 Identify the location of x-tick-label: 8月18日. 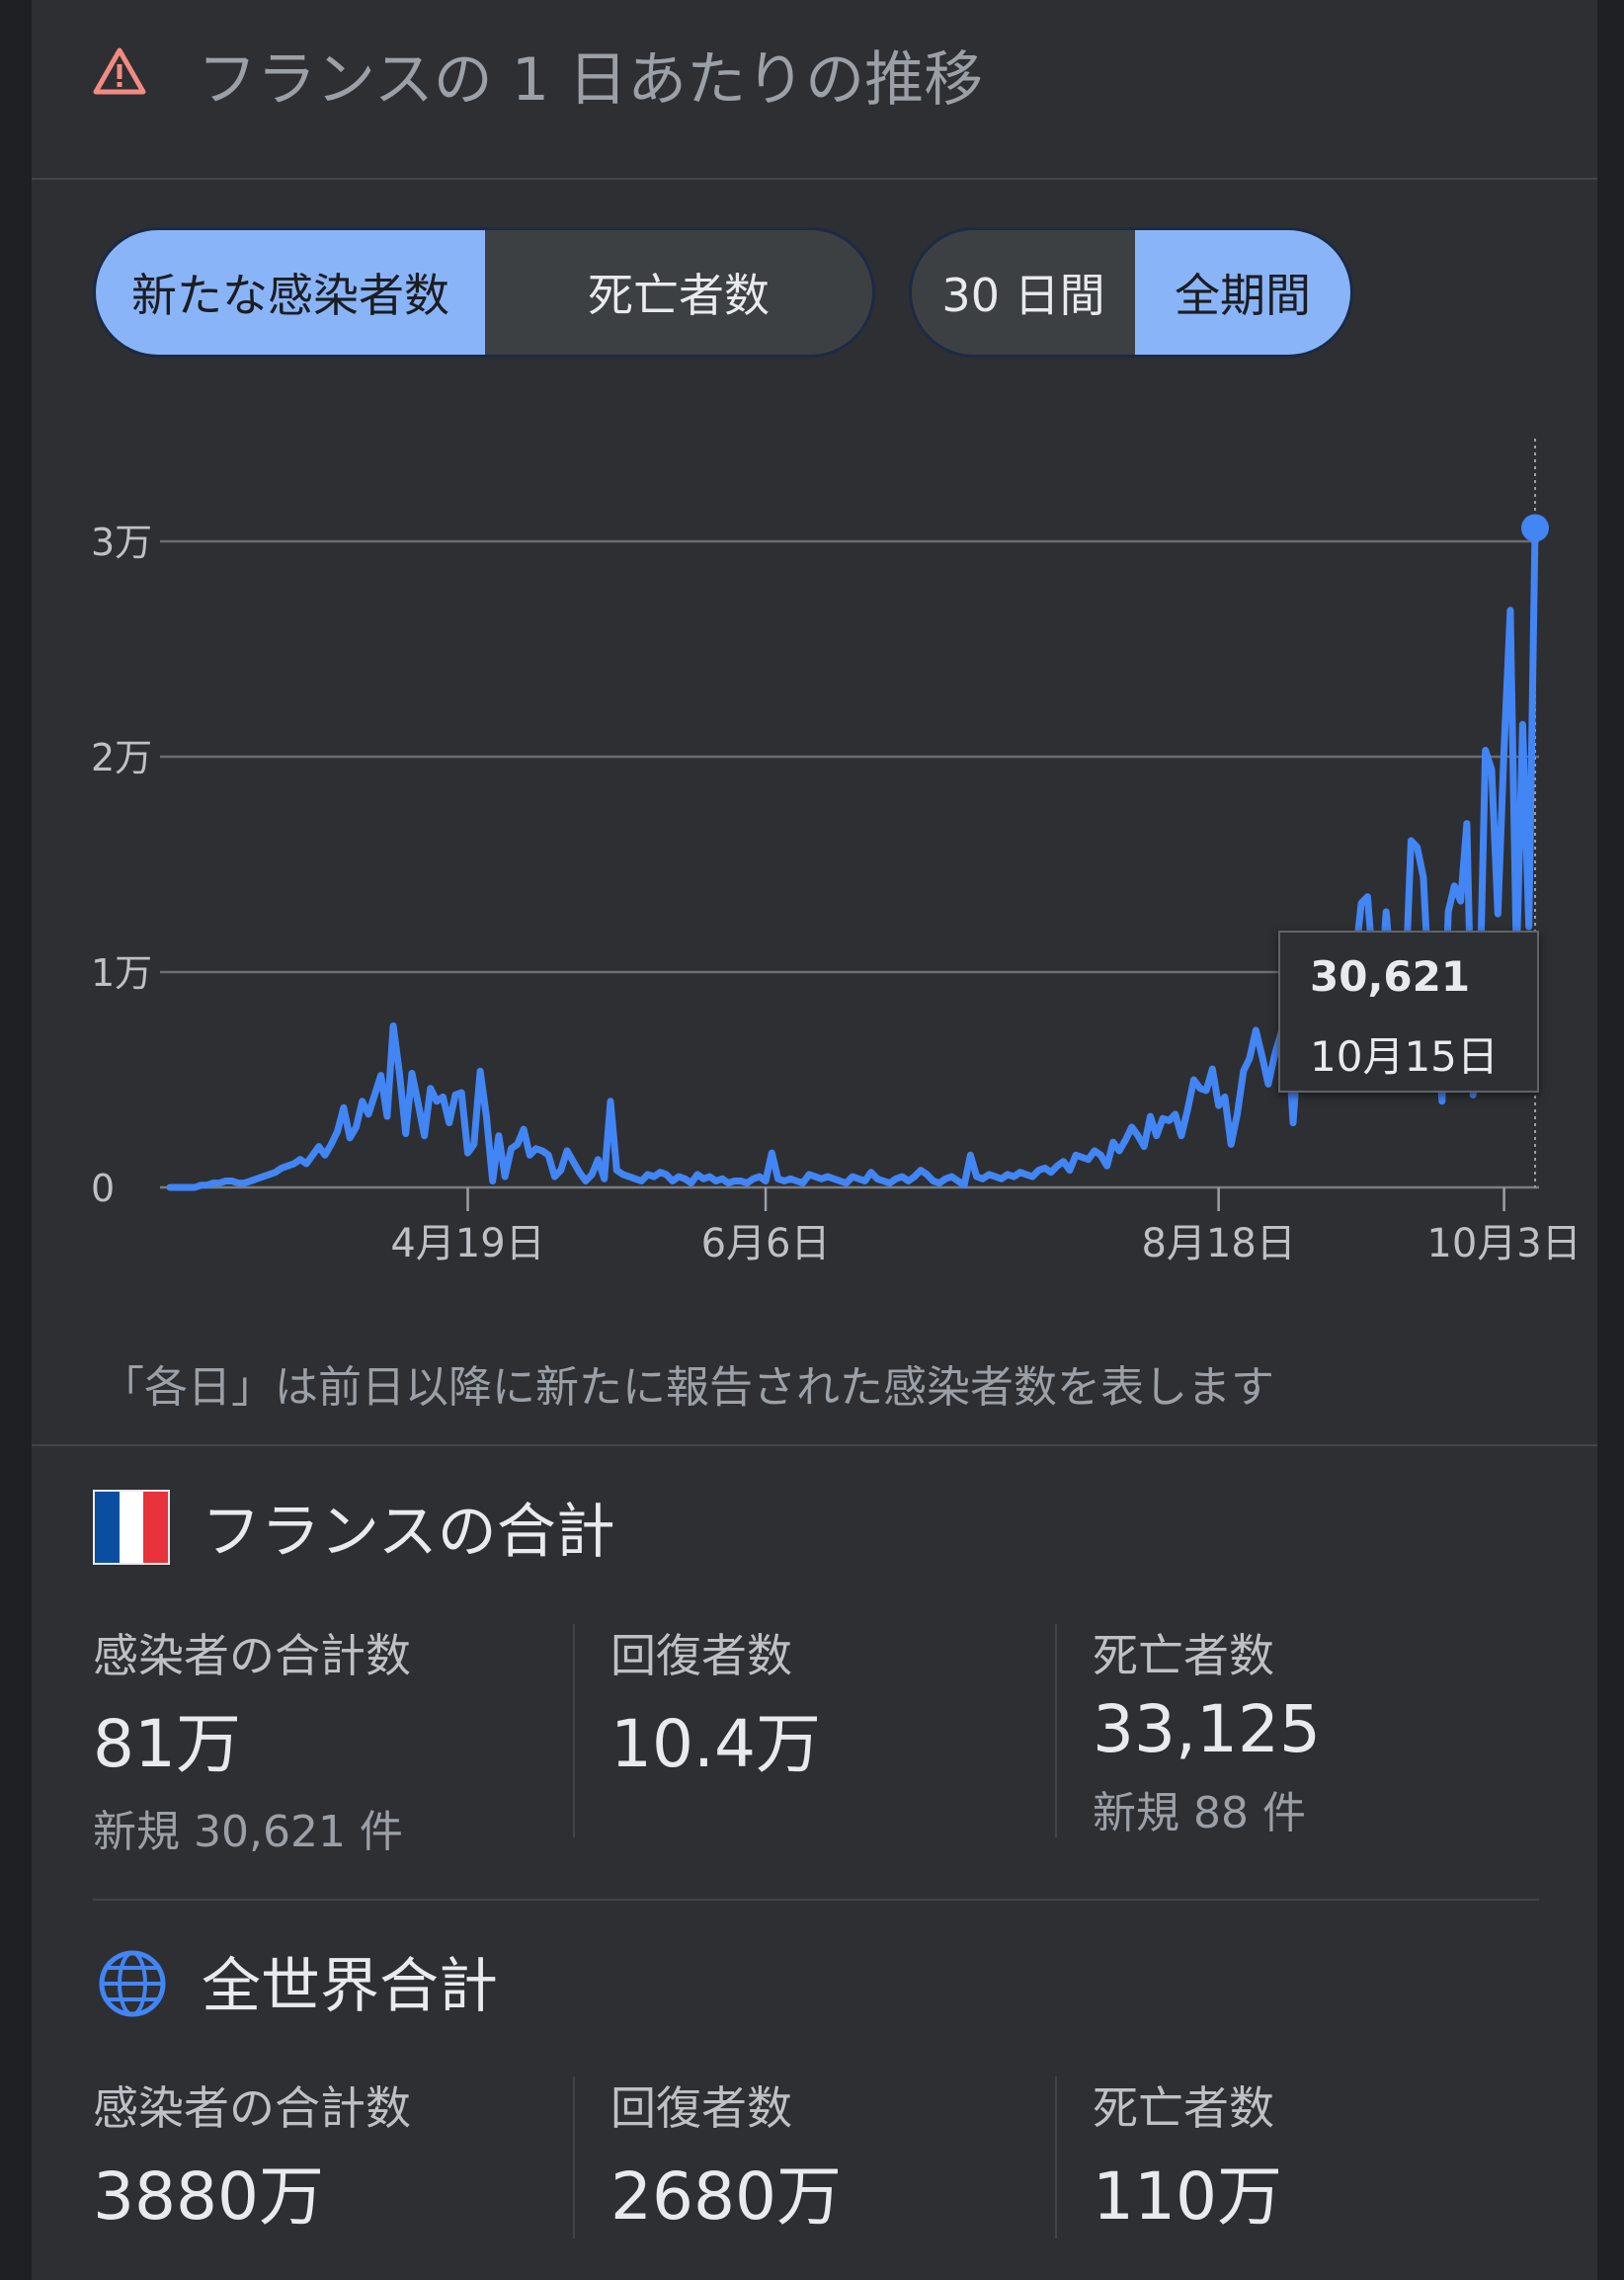
(1218, 1244).